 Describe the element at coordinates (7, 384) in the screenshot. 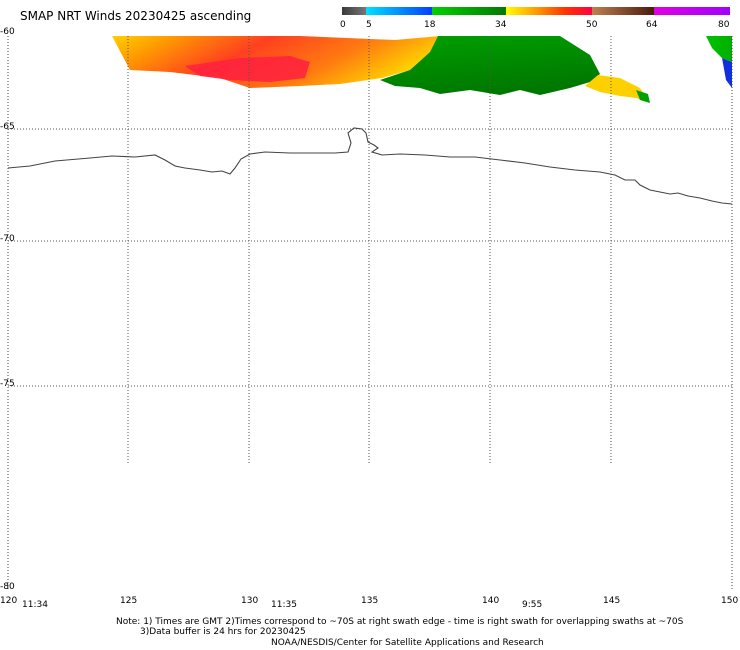

I see `lat-label-75: -75` at that location.